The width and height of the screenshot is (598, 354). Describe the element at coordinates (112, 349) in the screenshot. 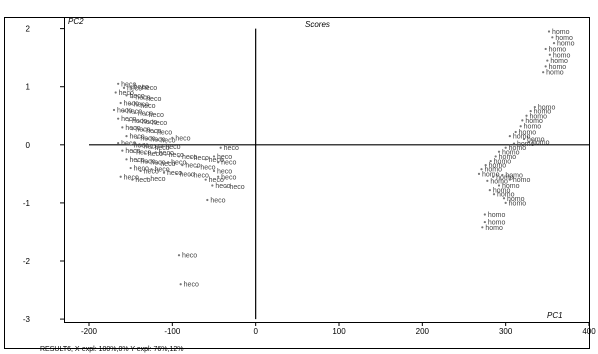

I see `result-footer: RESULT6, X-expl: 100%,0% Y-expl: 76%,12%` at that location.